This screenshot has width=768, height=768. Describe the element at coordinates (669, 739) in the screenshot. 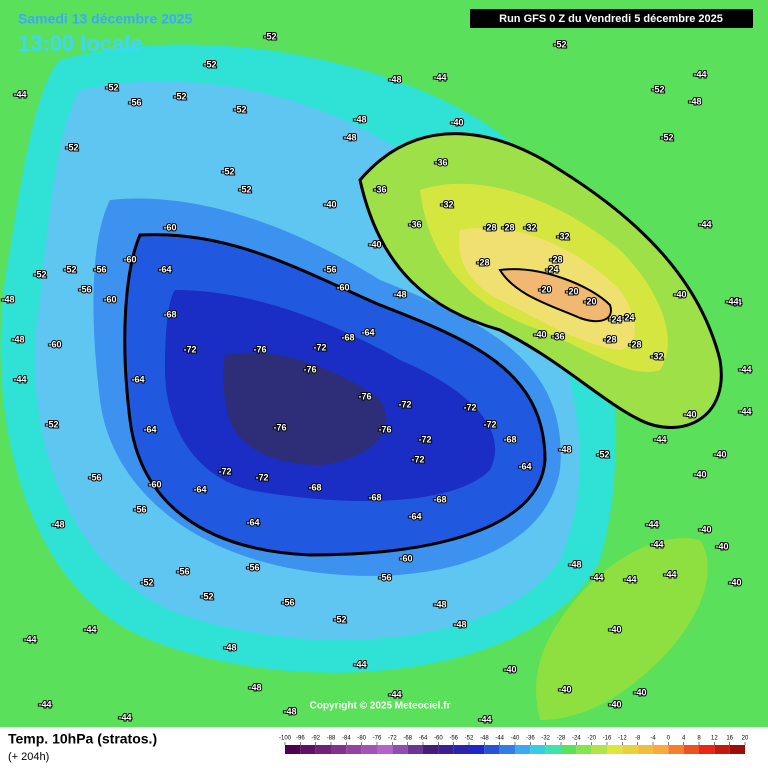

I see `scale-tick-label: 0` at that location.